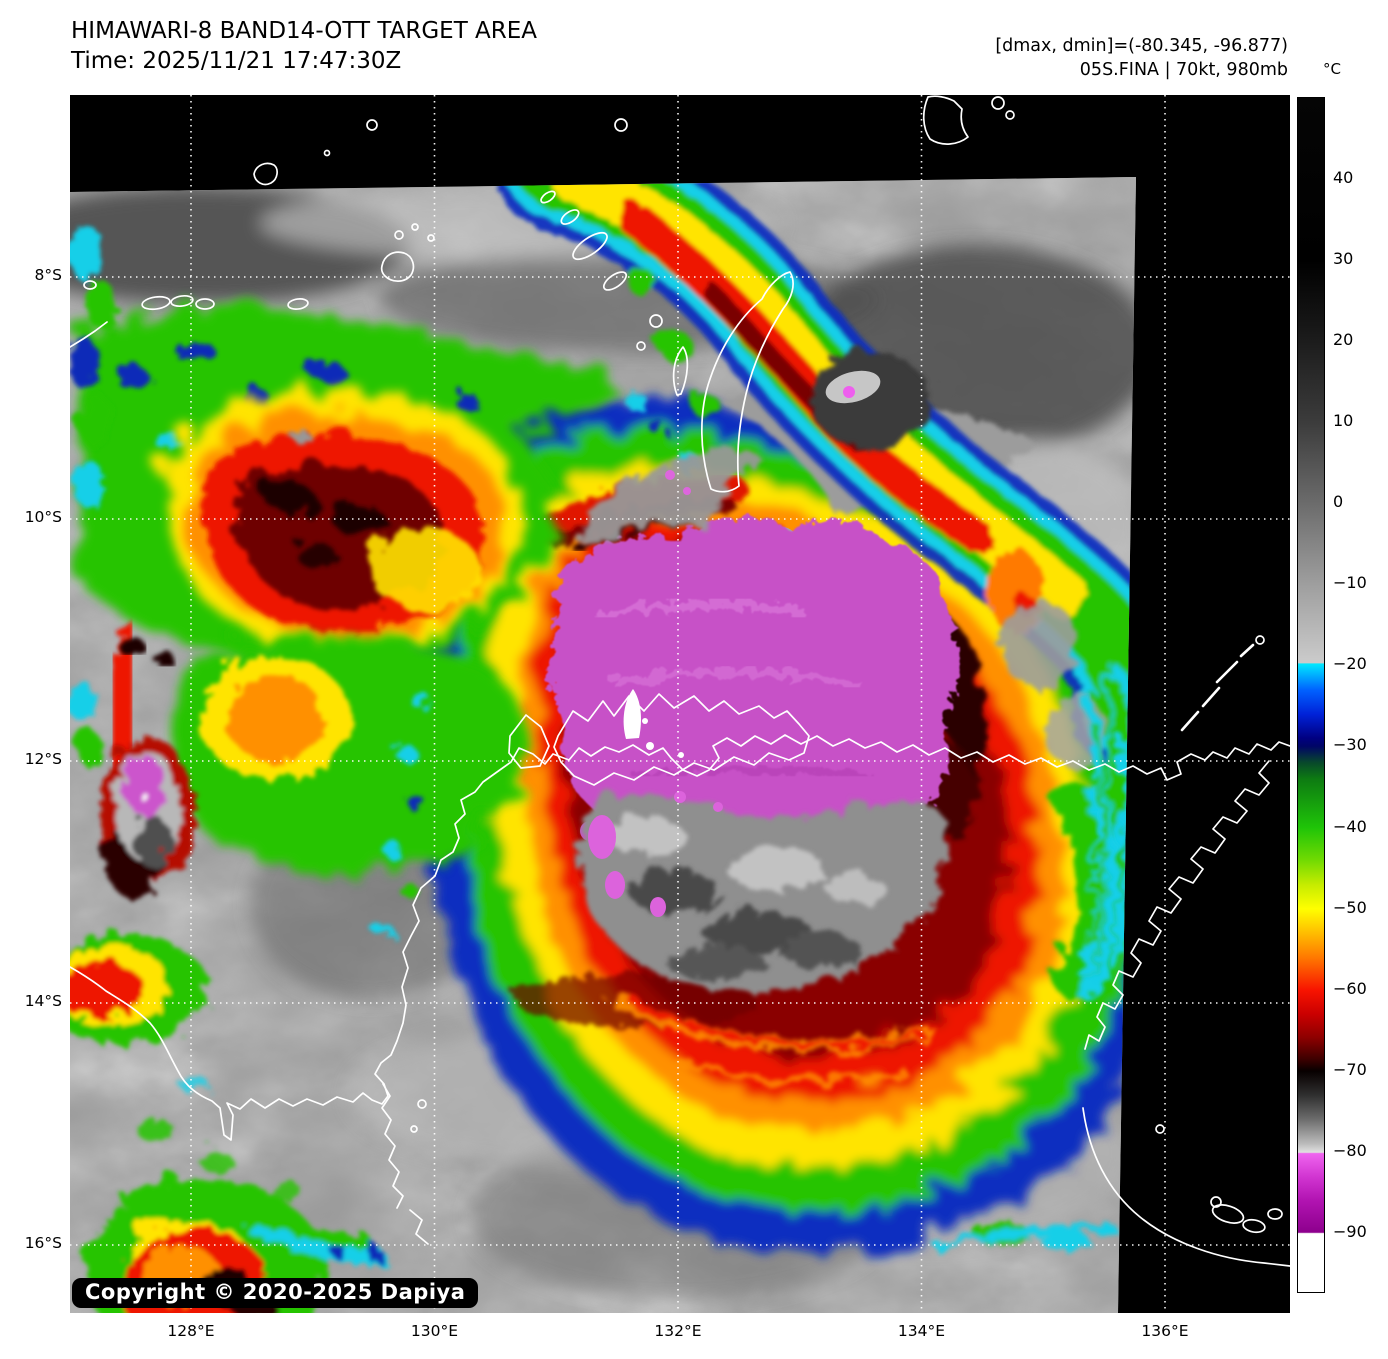 This screenshot has width=1388, height=1359. Describe the element at coordinates (1350, 907) in the screenshot. I see `colorbar-tick--50: −50` at that location.